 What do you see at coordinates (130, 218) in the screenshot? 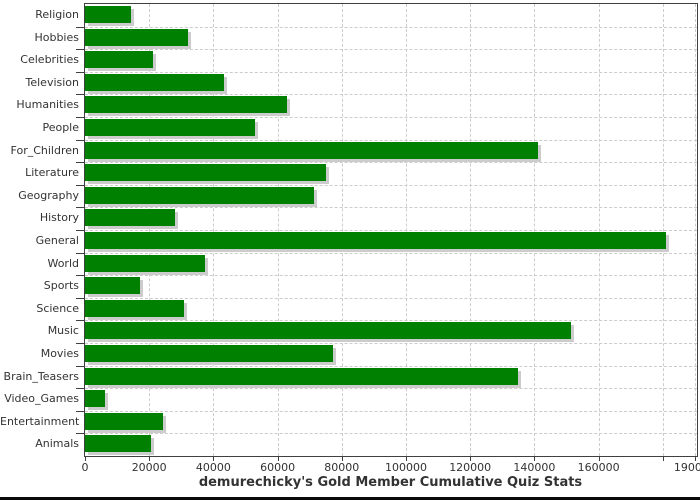
I see `bar-history` at bounding box center [130, 218].